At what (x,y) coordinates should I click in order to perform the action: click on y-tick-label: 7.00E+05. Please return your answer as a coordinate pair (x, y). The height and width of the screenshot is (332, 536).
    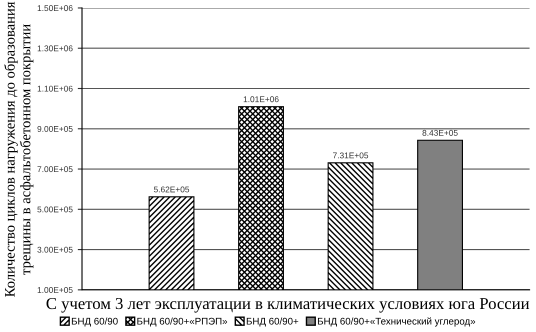
    Looking at the image, I should click on (55, 169).